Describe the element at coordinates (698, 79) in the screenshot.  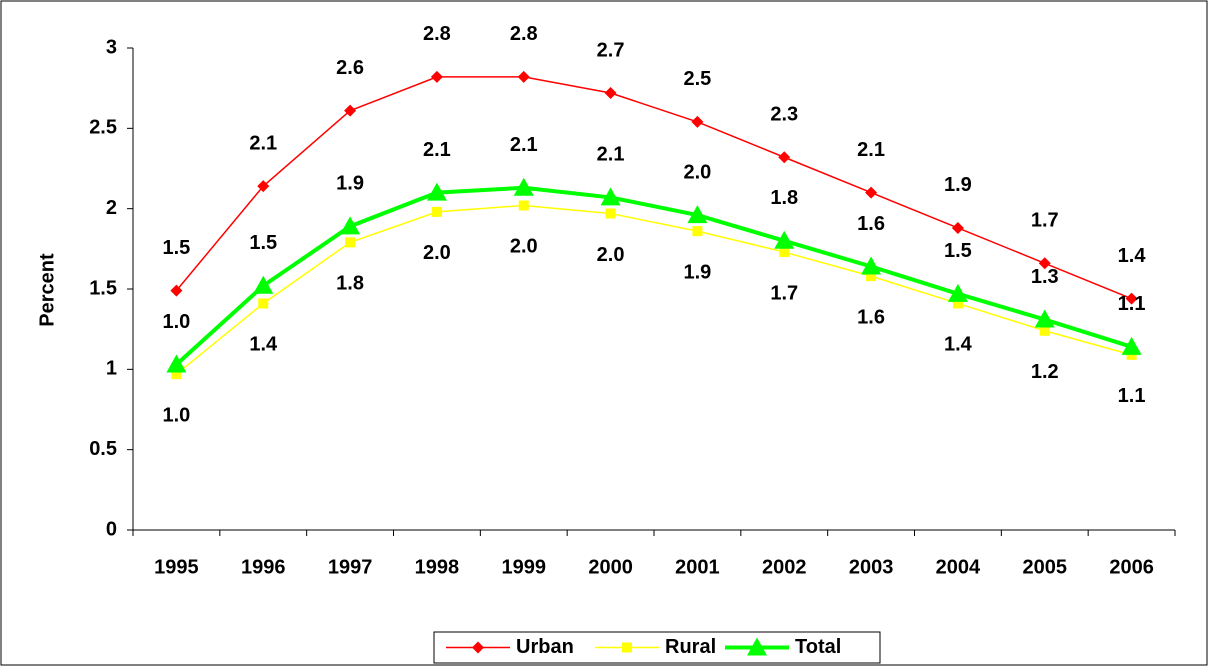
I see `data-label: 2.5` at that location.